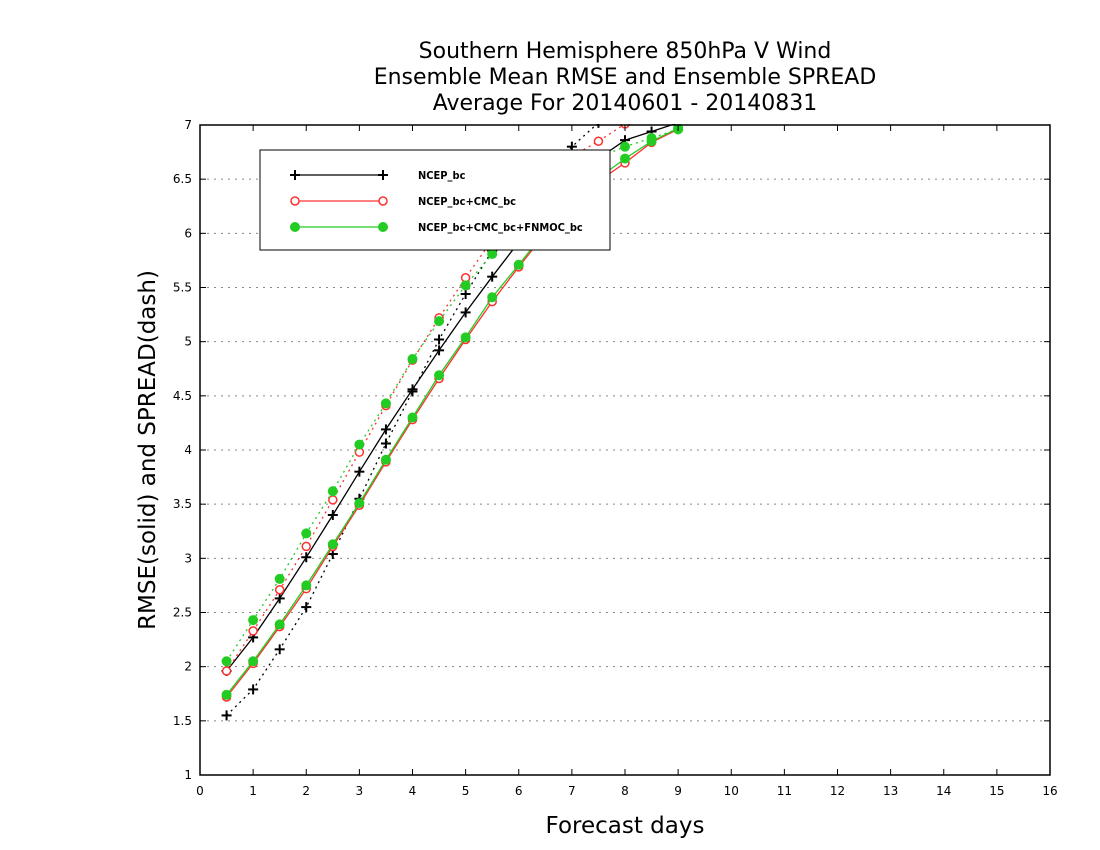 The height and width of the screenshot is (850, 1100). What do you see at coordinates (466, 791) in the screenshot?
I see `x-tick-label: 5` at bounding box center [466, 791].